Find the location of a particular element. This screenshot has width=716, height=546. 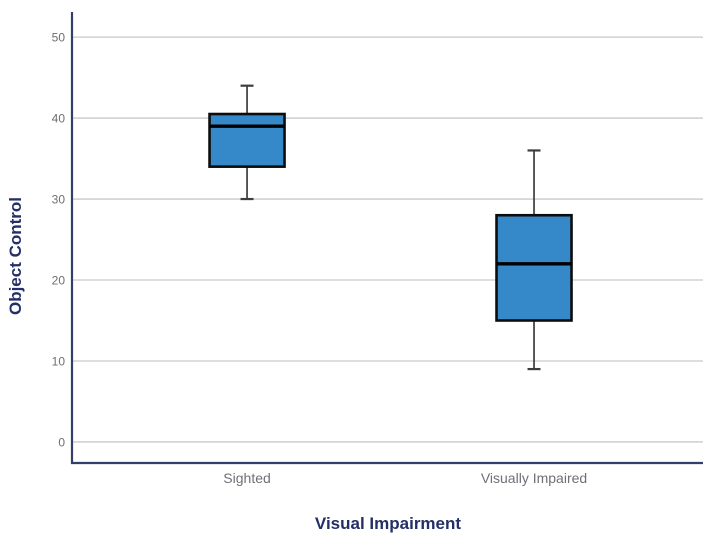

y-tick-label: 50 is located at coordinates (59, 38).